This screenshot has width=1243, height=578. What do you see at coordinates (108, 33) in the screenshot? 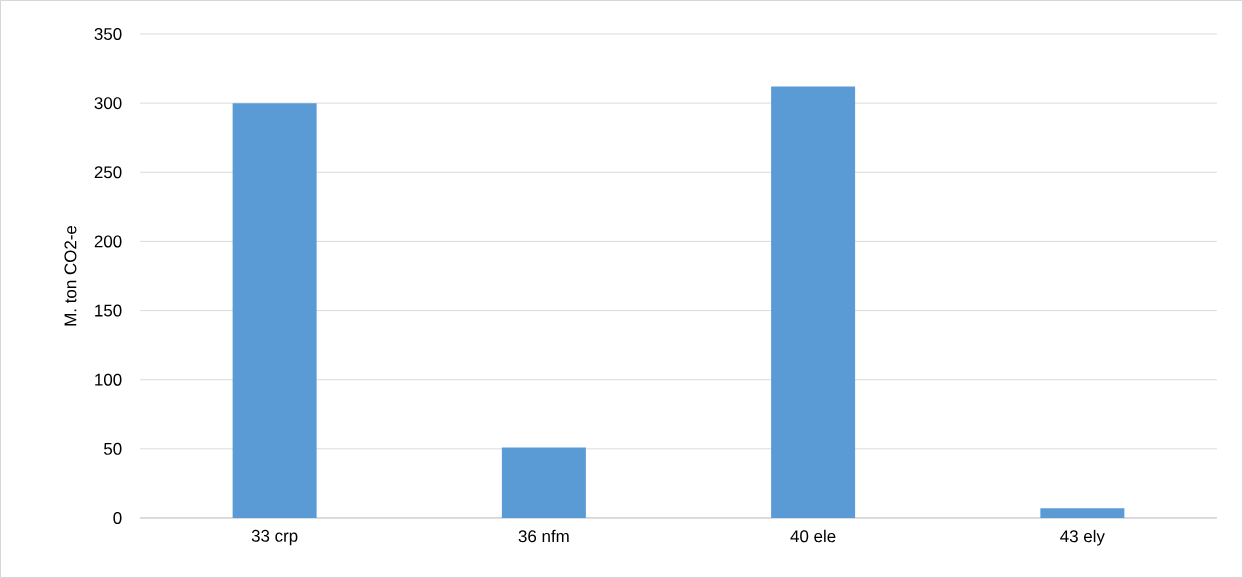
I see `y-tick-label: 350` at bounding box center [108, 33].